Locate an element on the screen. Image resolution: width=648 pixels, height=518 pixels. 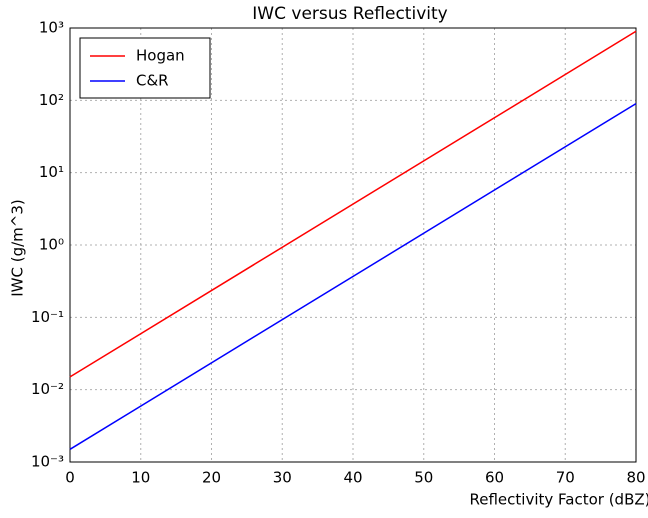
y-tick-label: 10¹ is located at coordinates (51, 172).